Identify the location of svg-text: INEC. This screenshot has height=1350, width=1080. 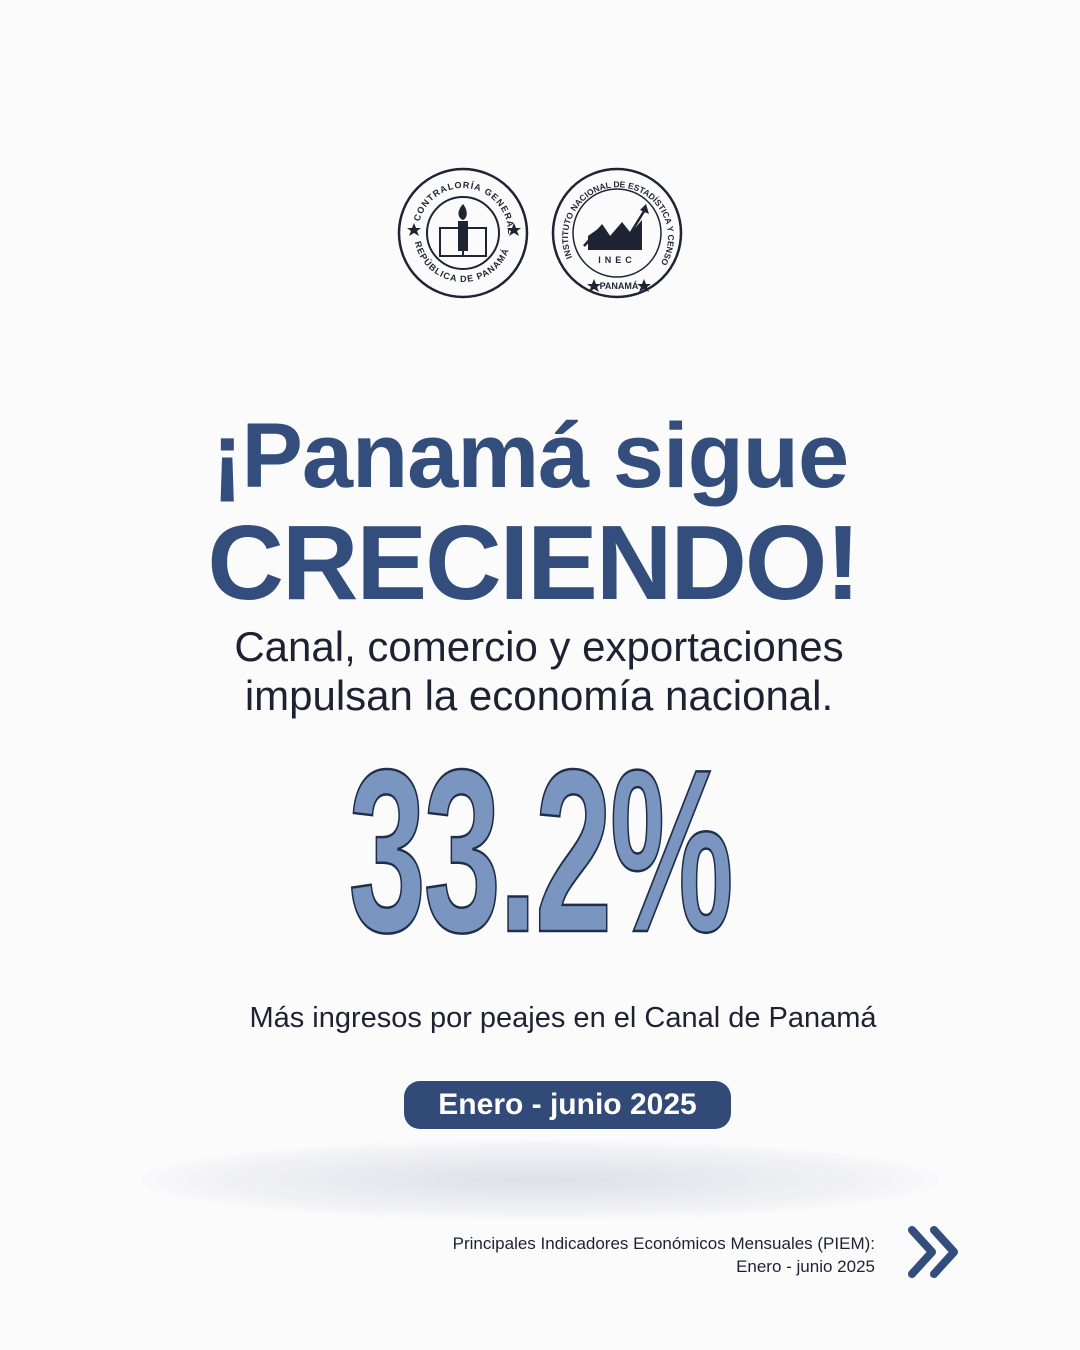
(617, 260).